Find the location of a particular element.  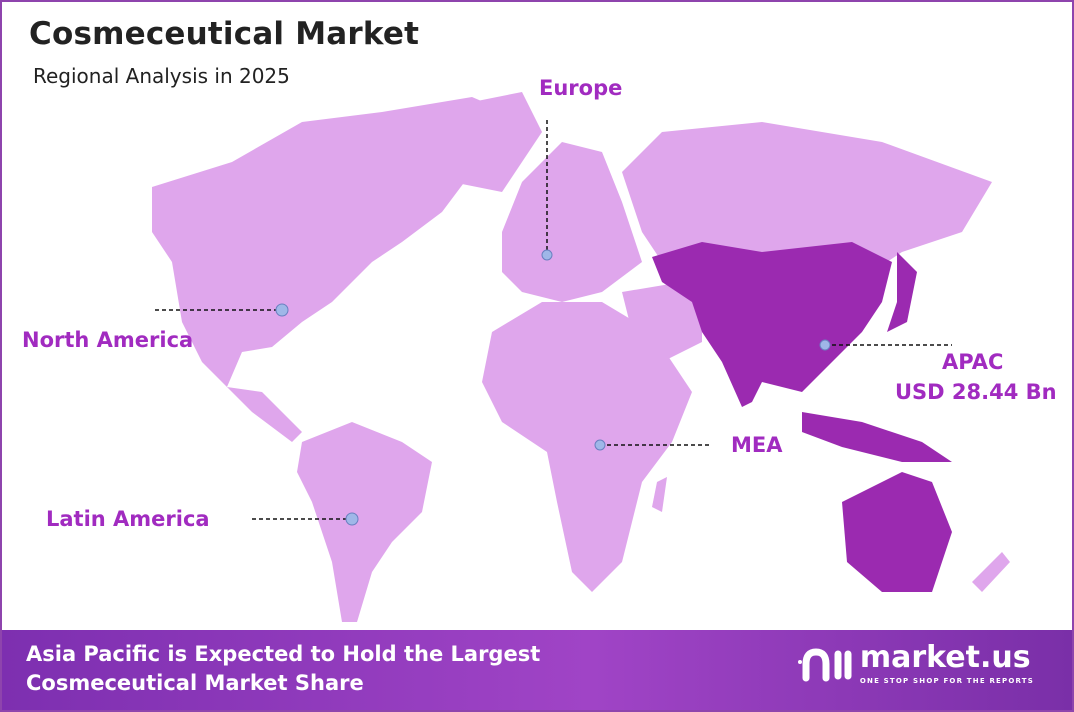

madagascar-shape is located at coordinates (659, 494).